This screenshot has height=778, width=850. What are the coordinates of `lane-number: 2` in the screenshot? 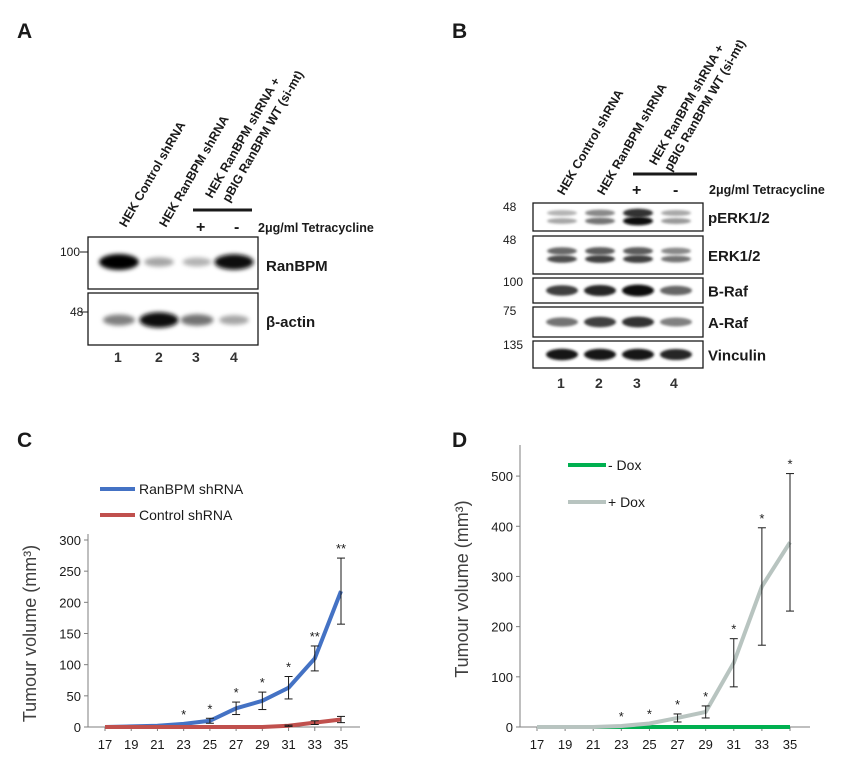 It's located at (599, 383).